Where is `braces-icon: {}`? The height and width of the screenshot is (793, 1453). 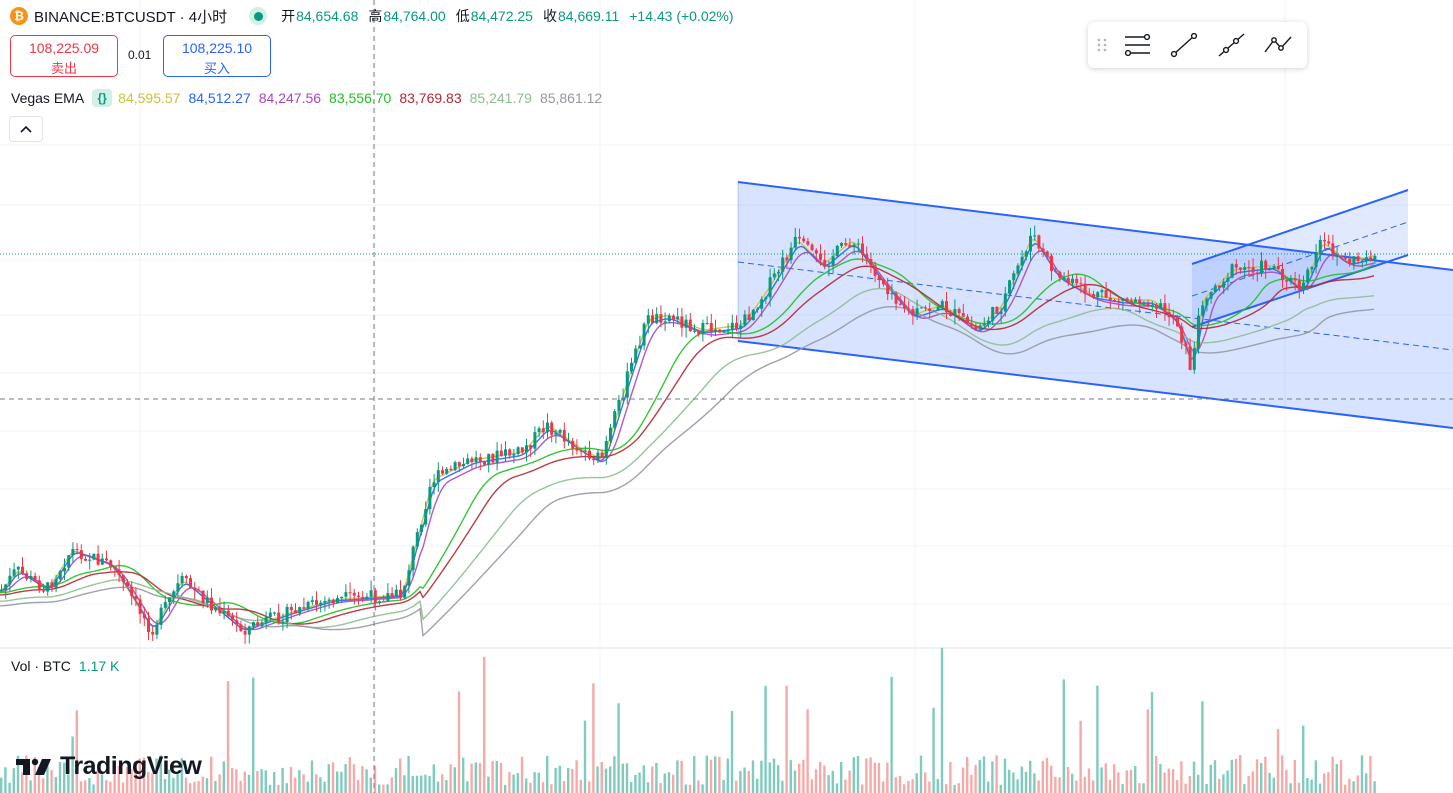 braces-icon: {} is located at coordinates (102, 98).